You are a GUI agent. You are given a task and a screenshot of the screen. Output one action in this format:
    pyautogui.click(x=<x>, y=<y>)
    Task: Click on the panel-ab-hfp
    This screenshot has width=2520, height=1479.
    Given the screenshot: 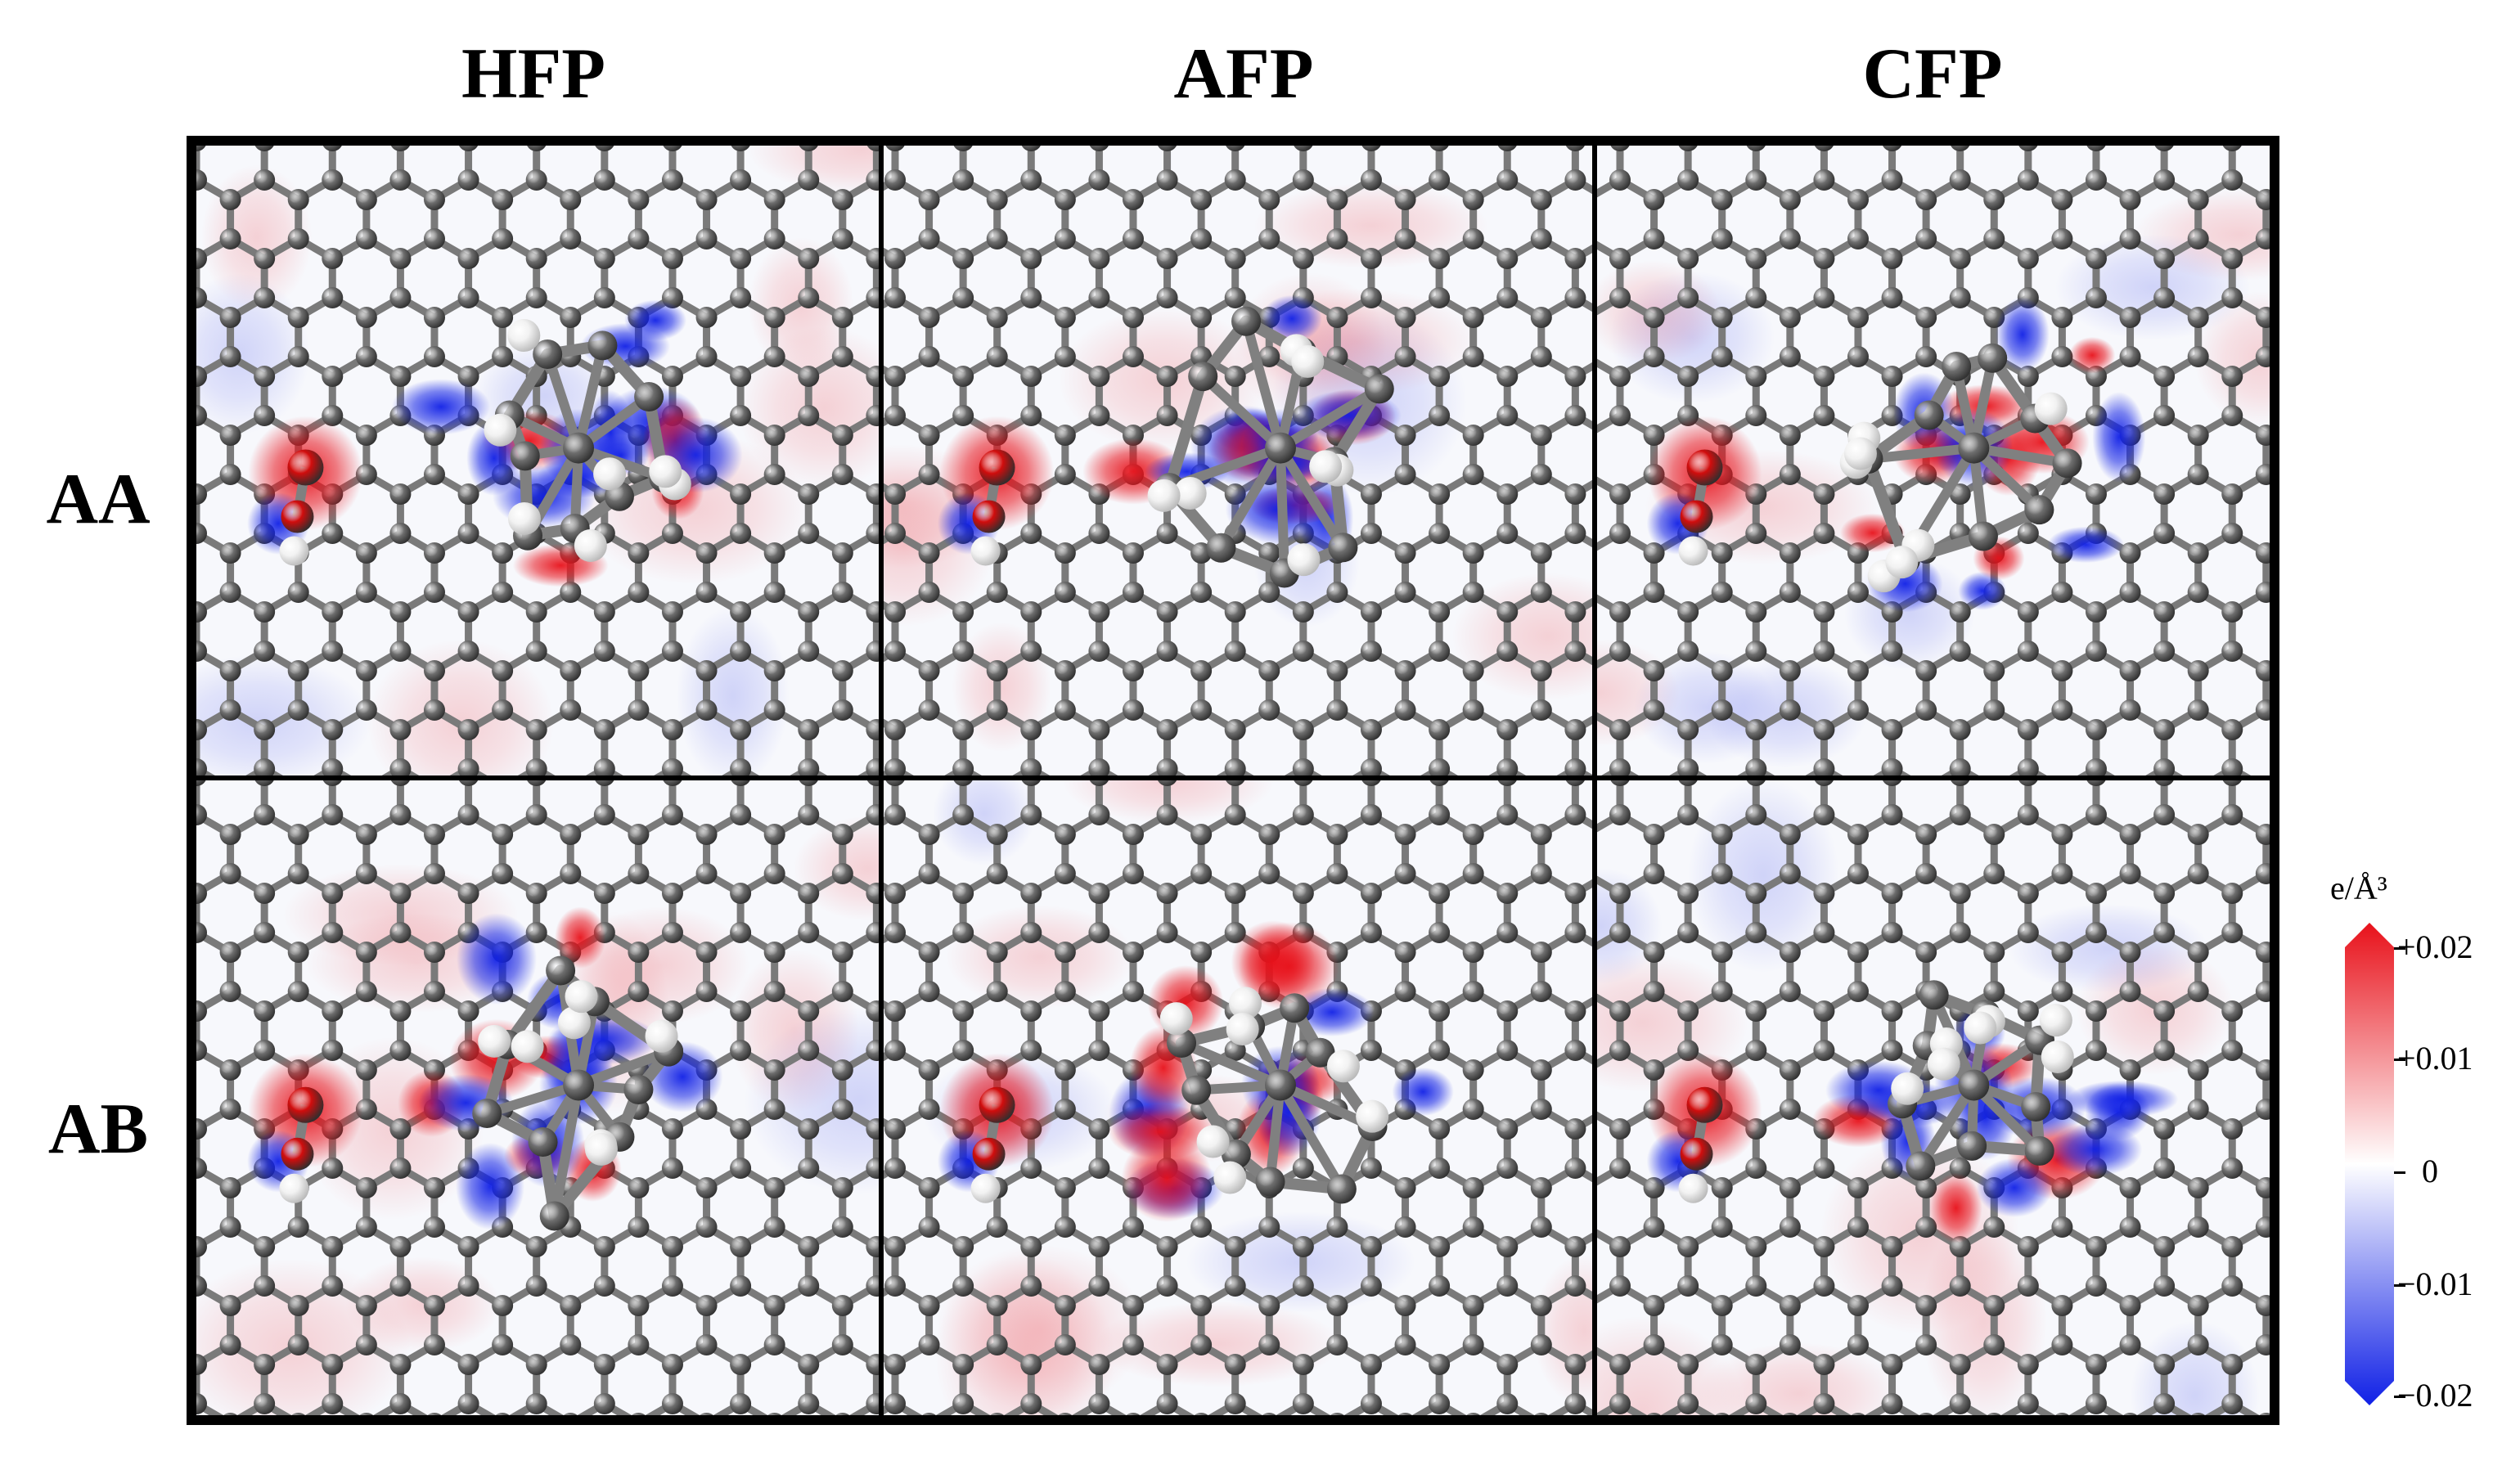 What is the action you would take?
    pyautogui.click(x=537, y=1097)
    